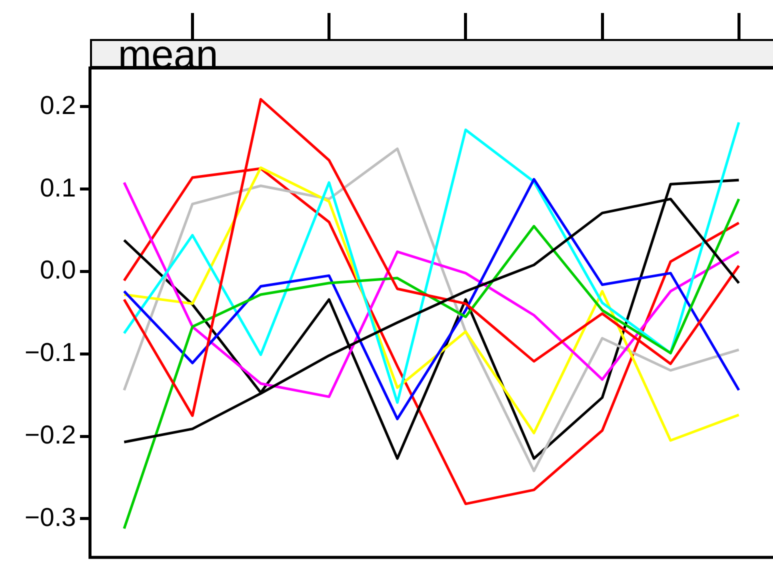  I want to click on y-tick-label: −0.2, so click(50, 434).